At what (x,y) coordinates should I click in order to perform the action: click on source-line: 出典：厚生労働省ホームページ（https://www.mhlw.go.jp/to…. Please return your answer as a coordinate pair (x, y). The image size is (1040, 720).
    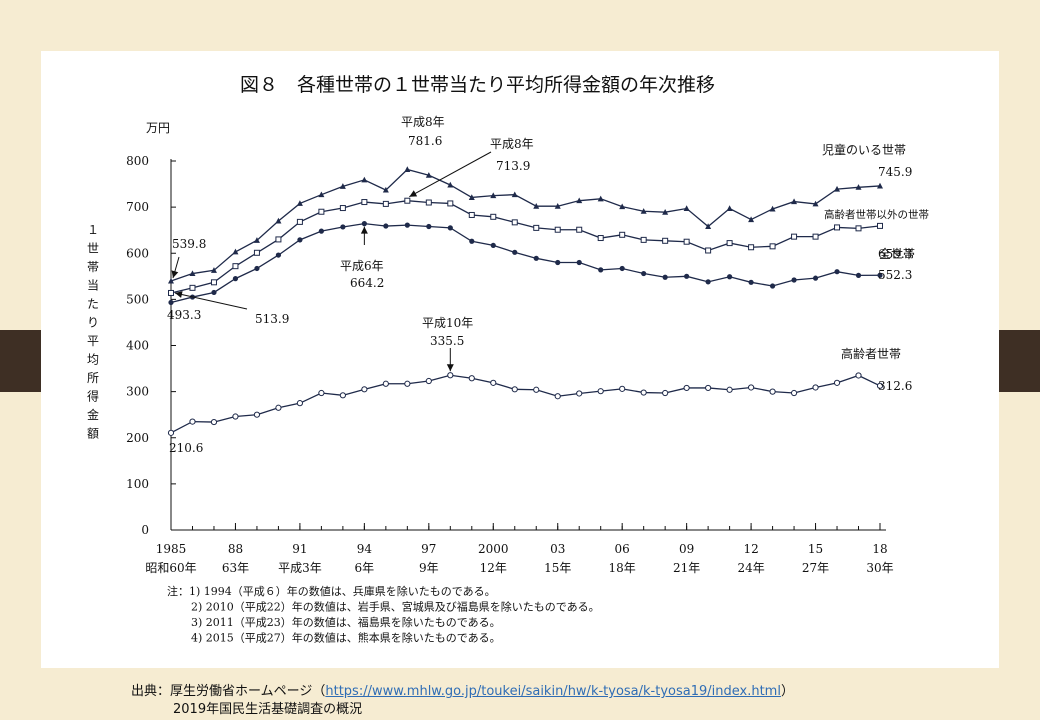
    Looking at the image, I should click on (462, 689).